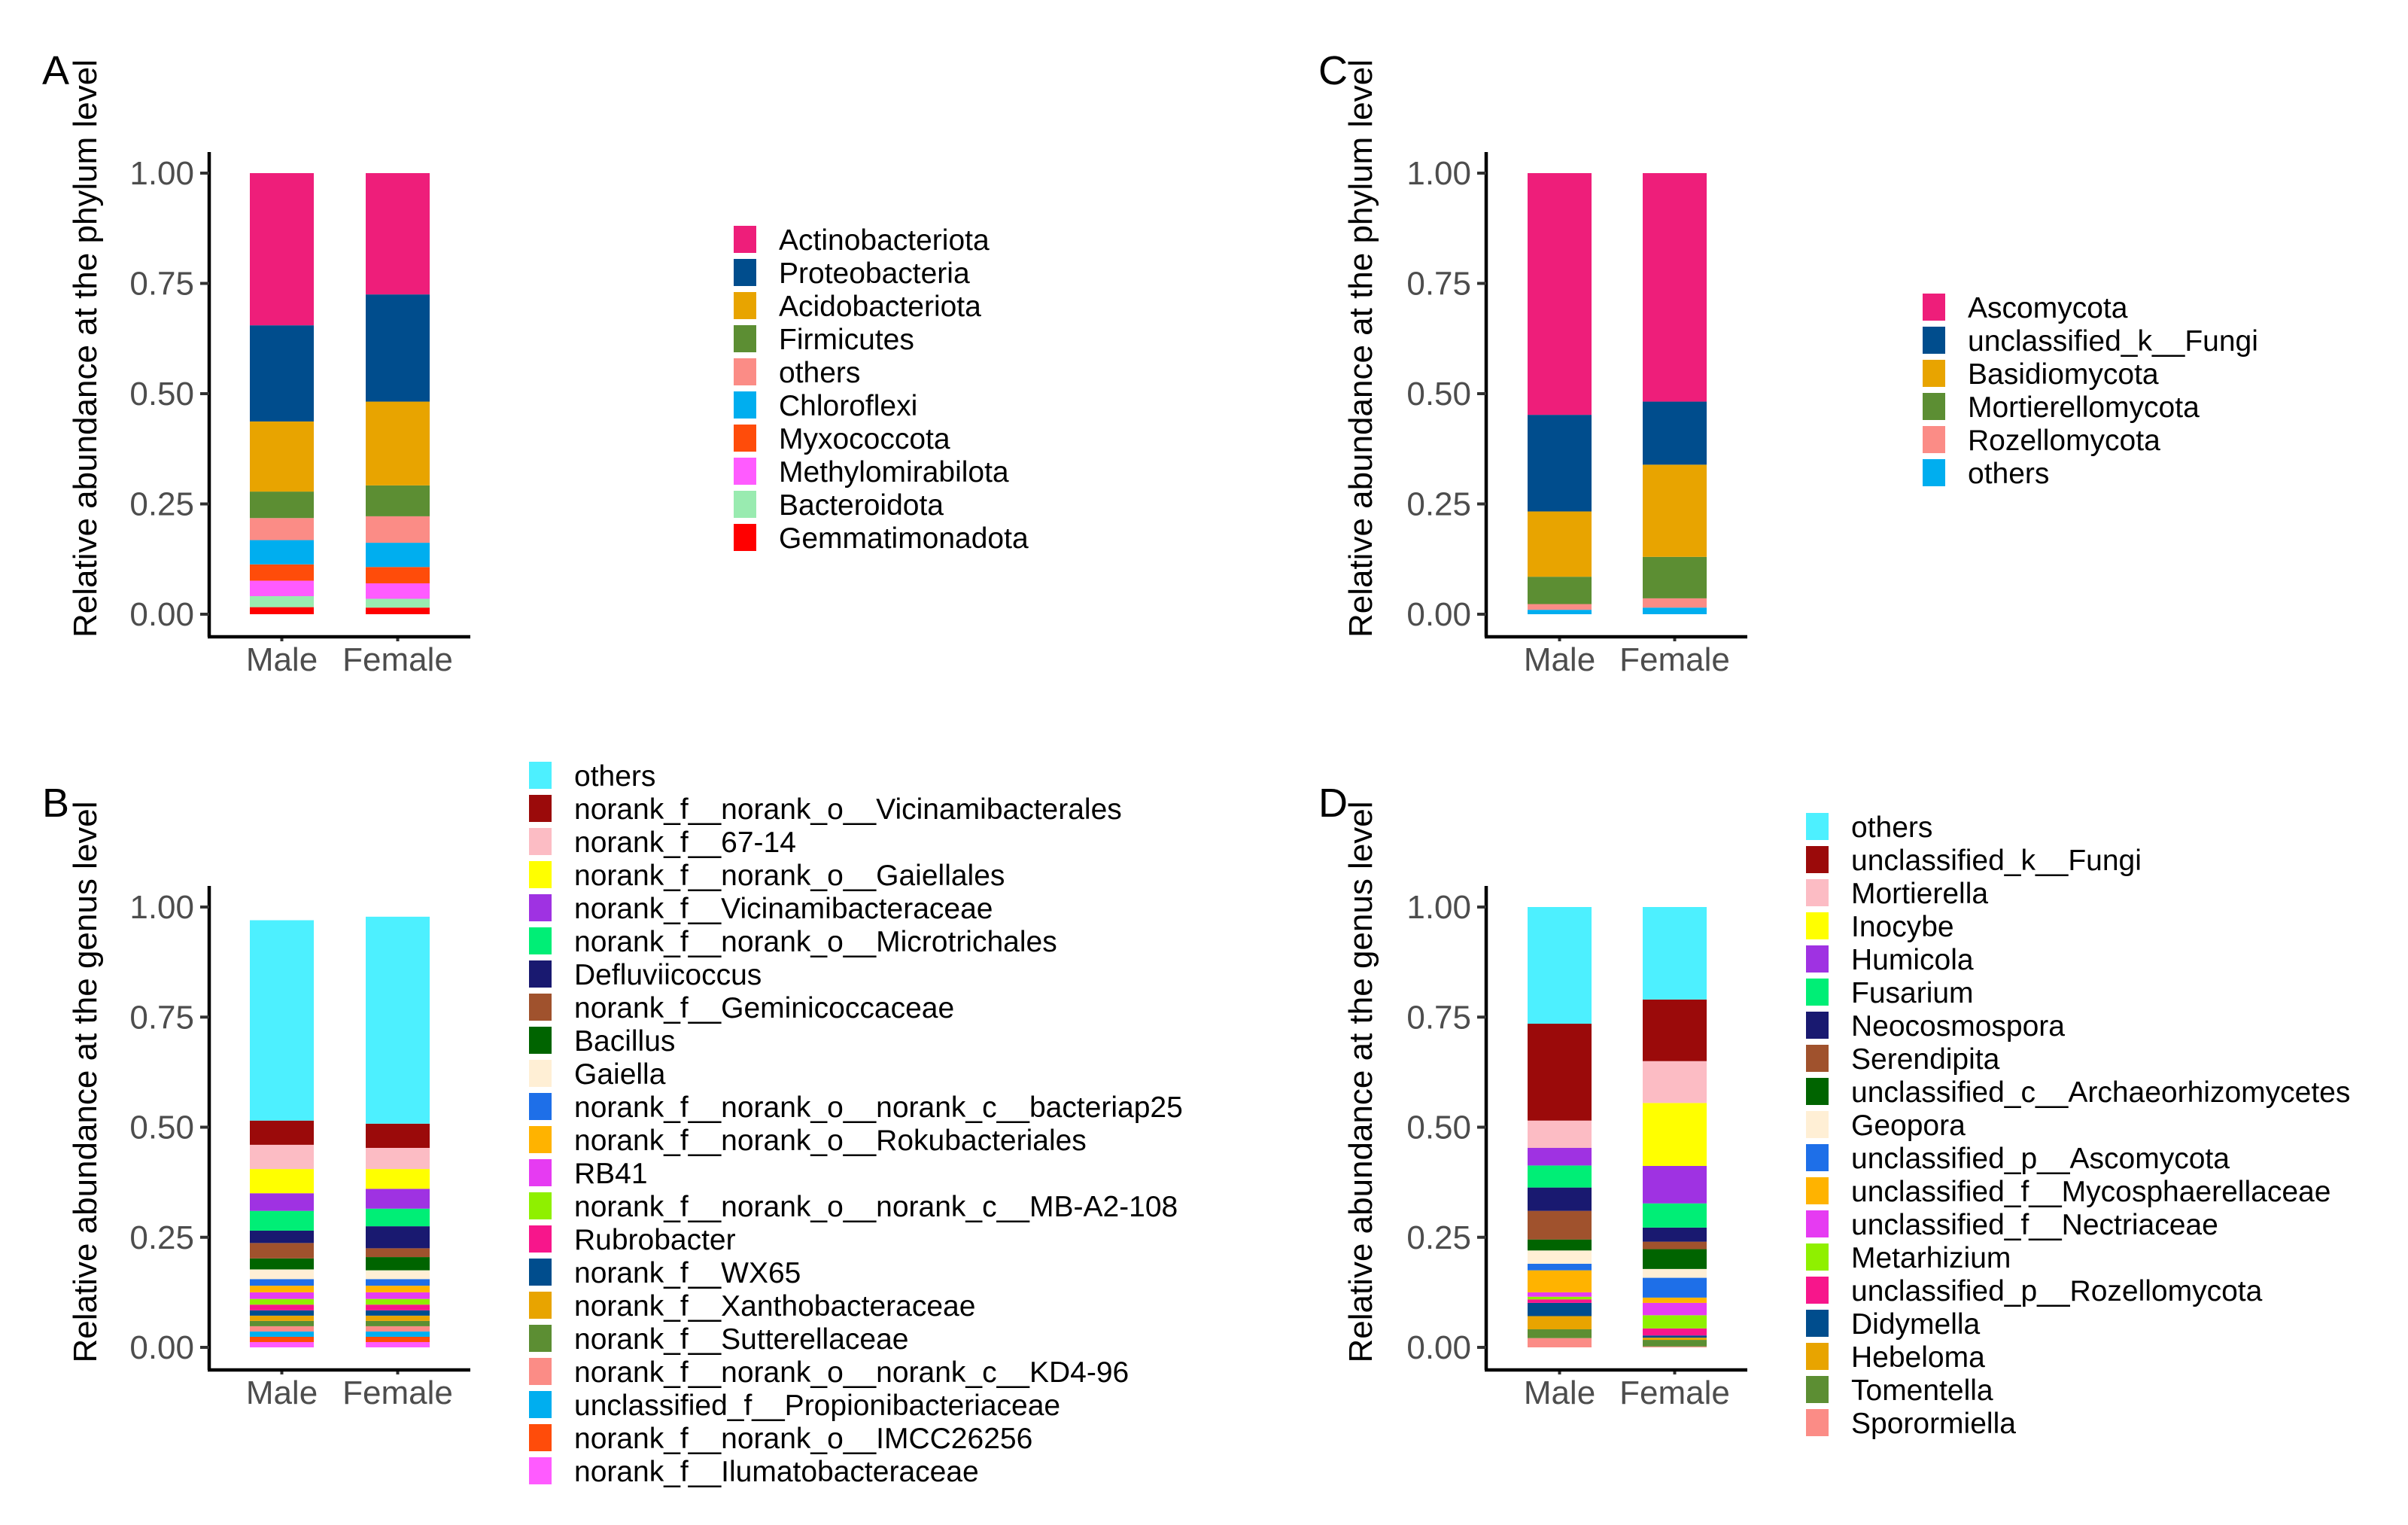  Describe the element at coordinates (2084, 407) in the screenshot. I see `legend-label: Mortierellomycota` at that location.